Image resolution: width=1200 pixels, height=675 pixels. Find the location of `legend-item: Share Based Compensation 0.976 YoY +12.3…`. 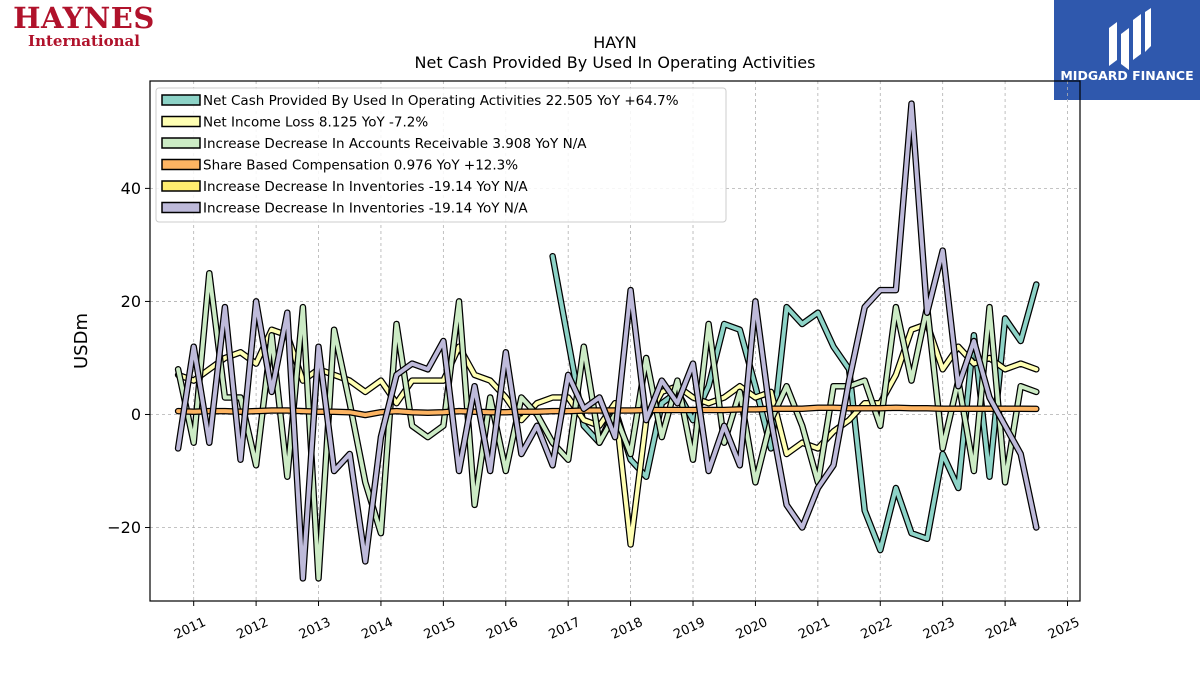

legend-item: Share Based Compensation 0.976 YoY +12.3… is located at coordinates (339, 166).